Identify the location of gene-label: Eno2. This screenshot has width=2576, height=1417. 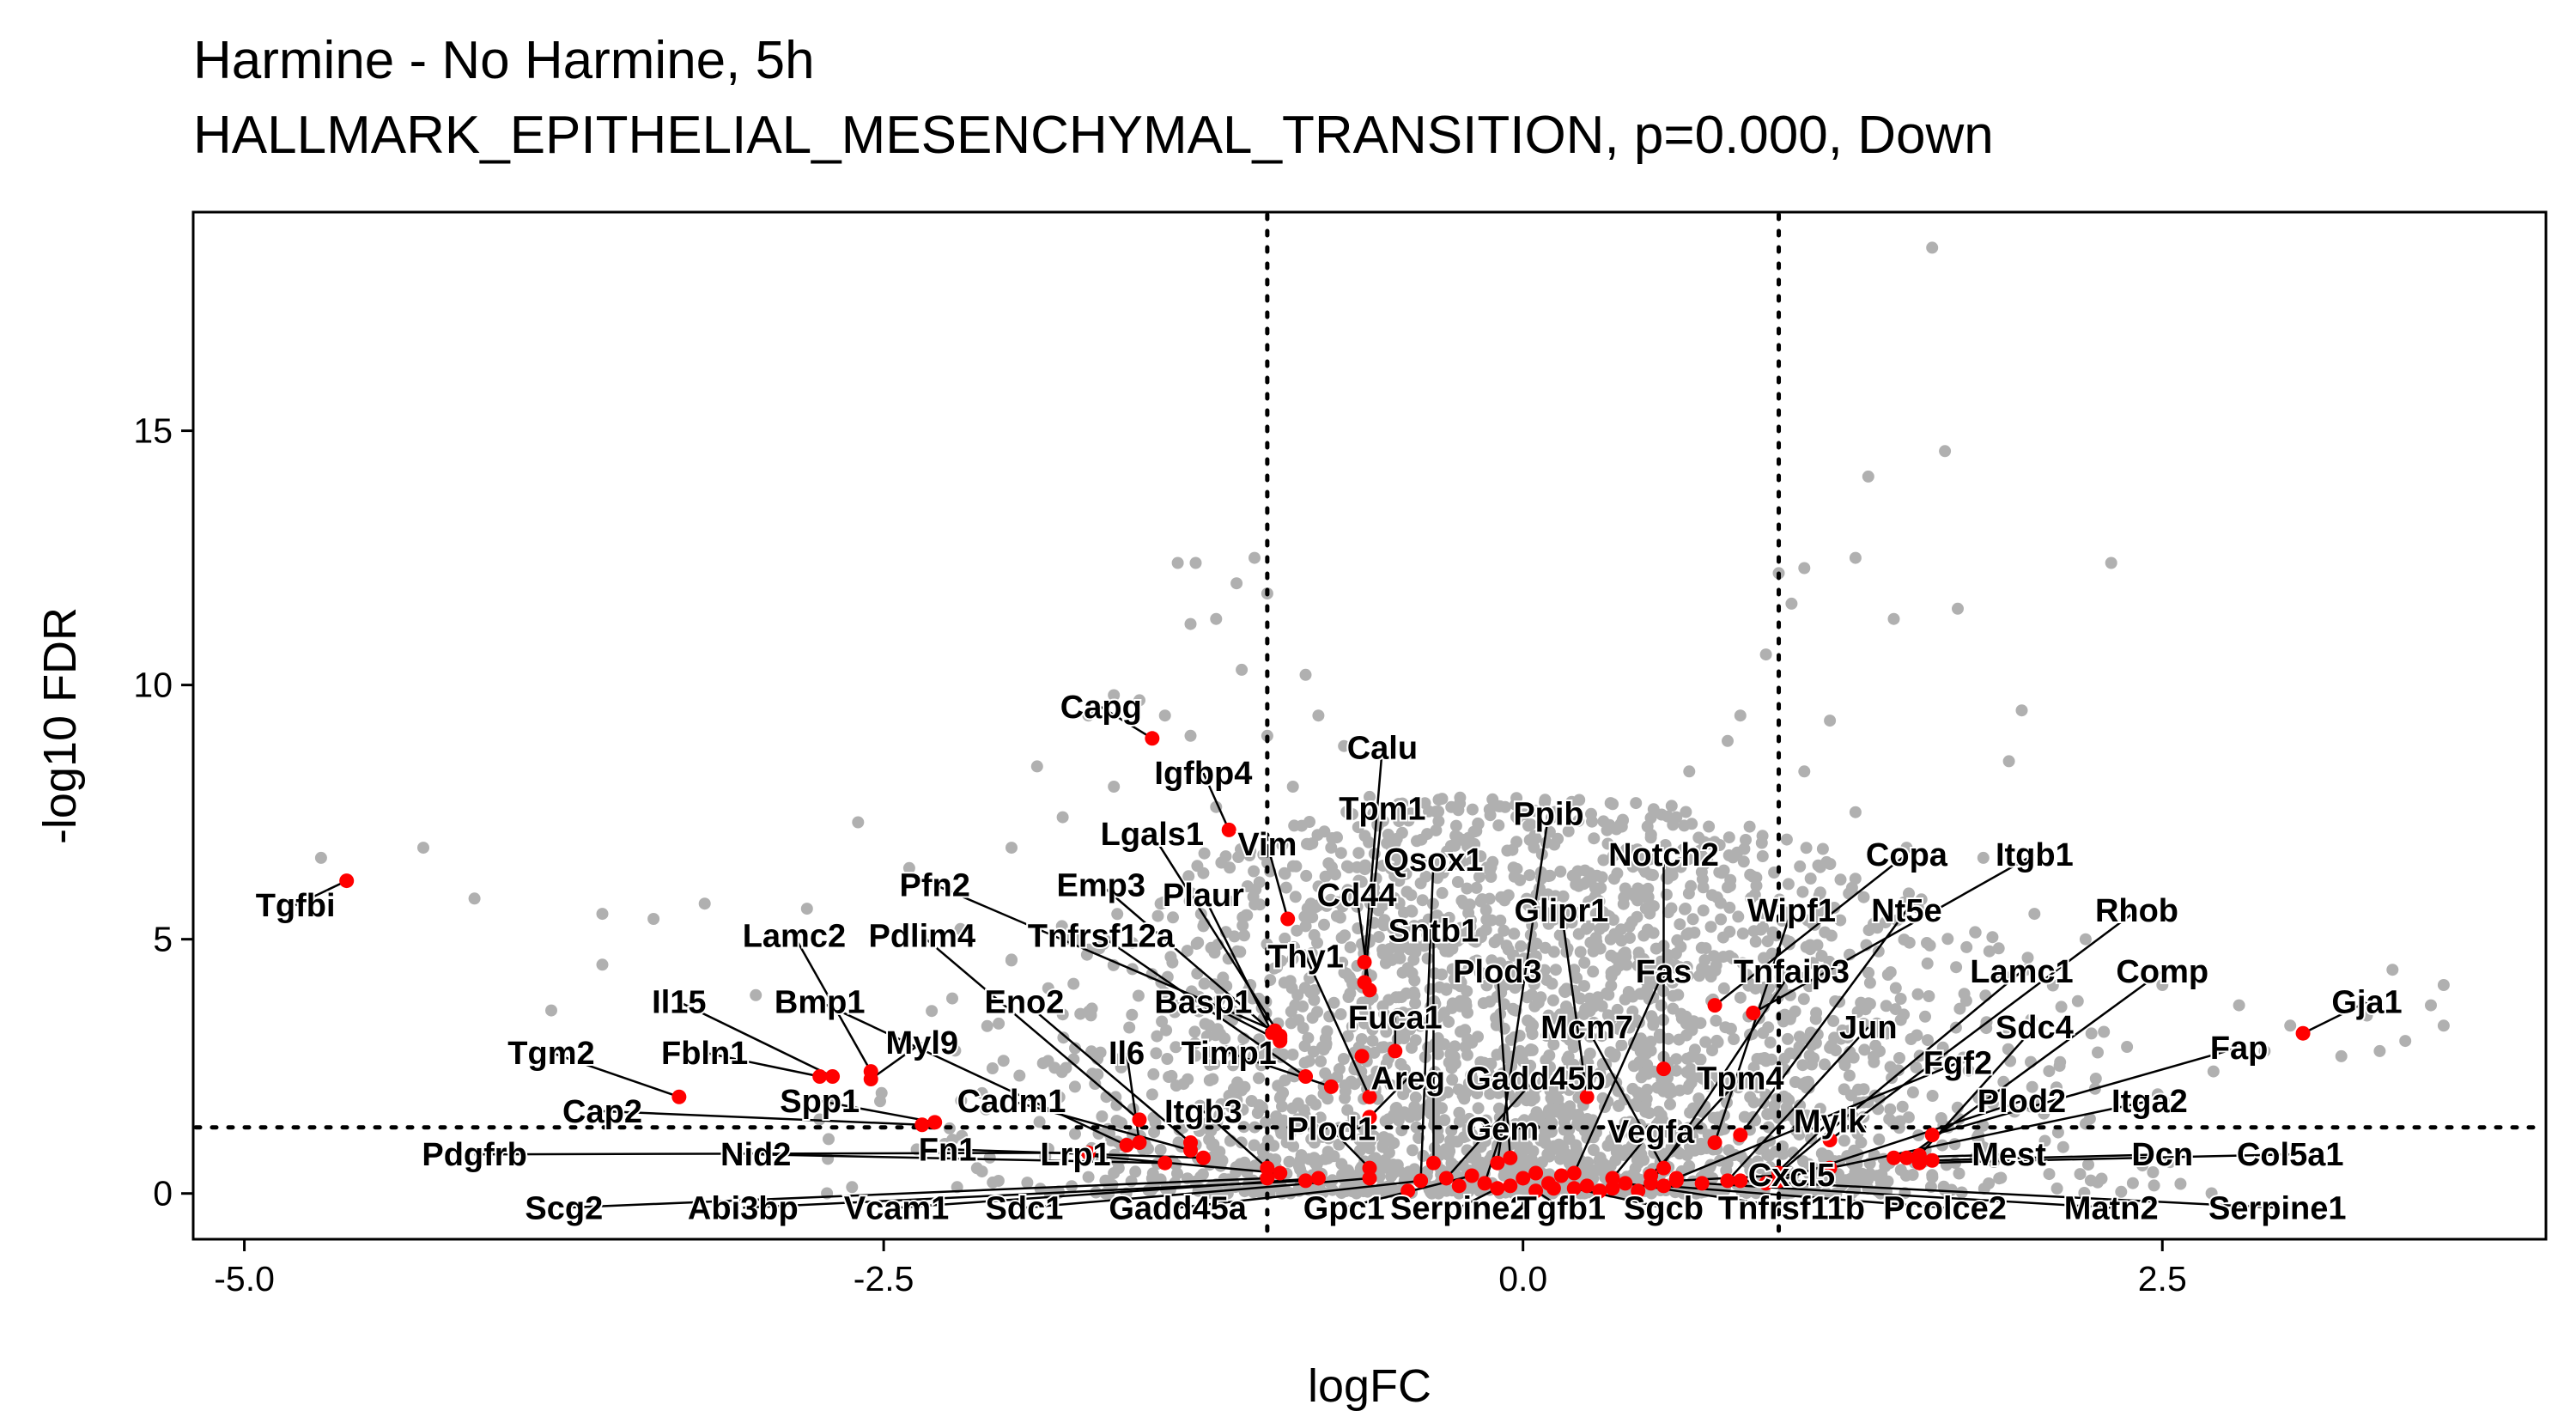
(1024, 1003).